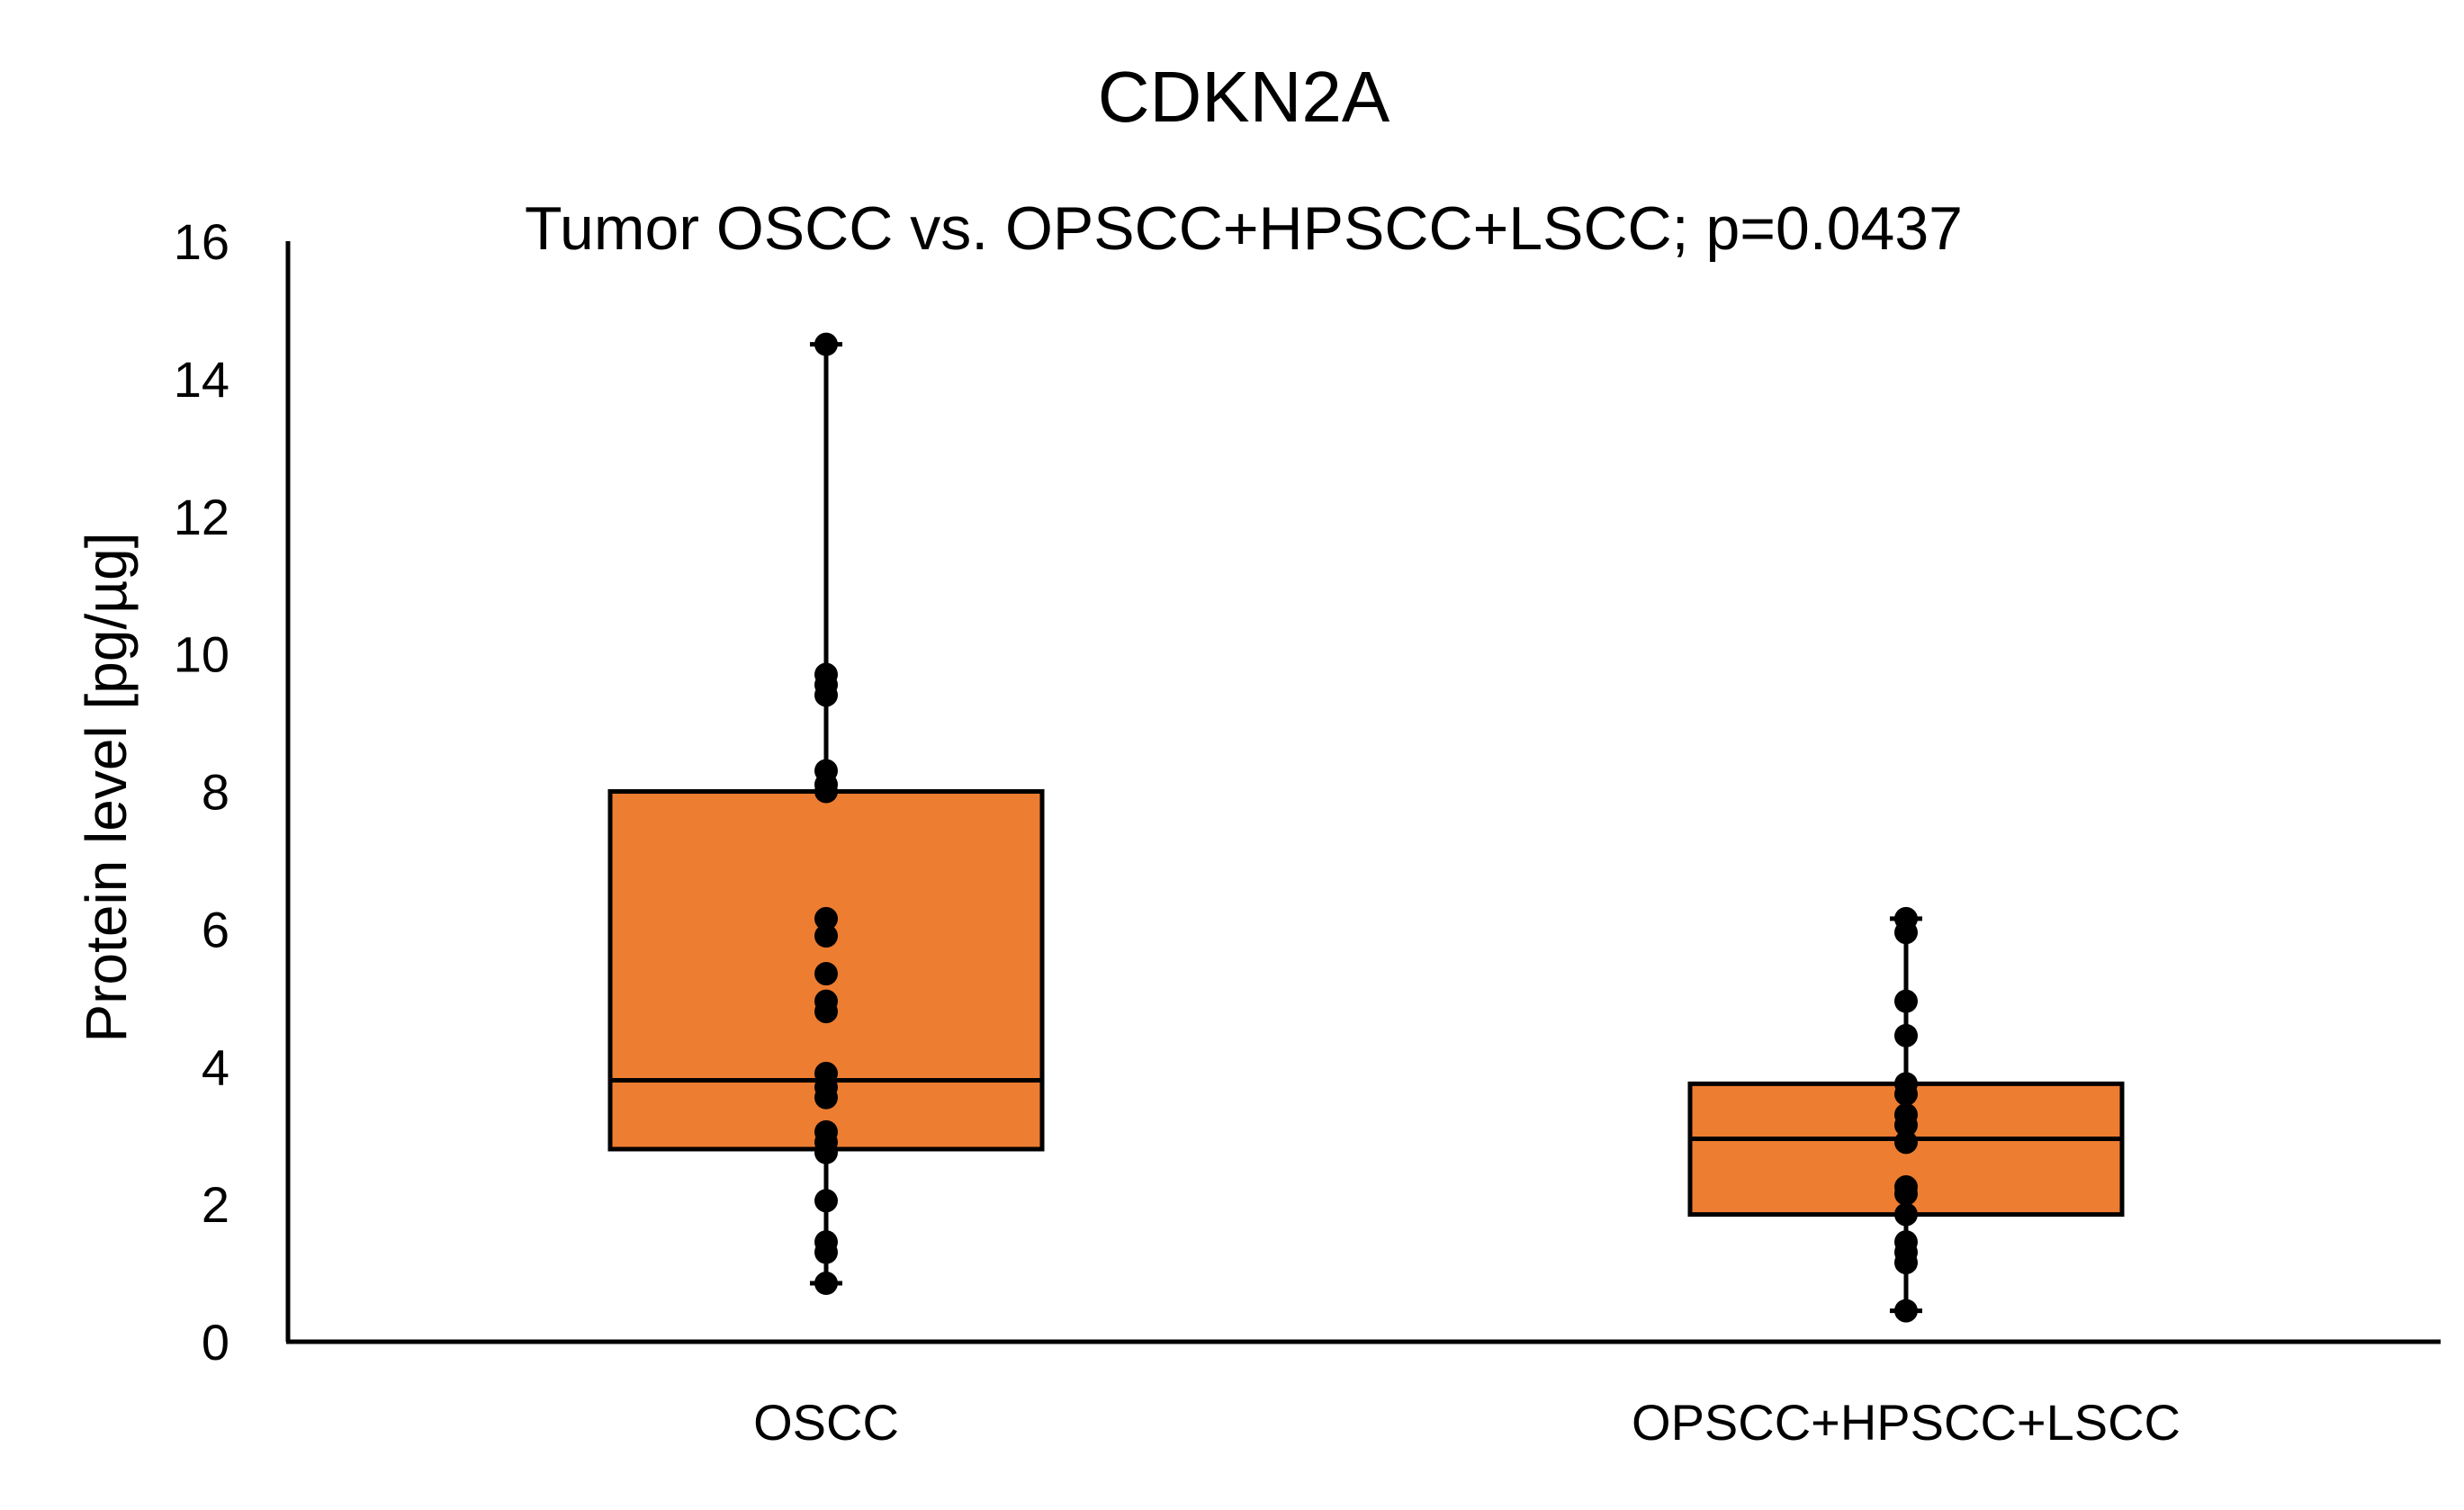  What do you see at coordinates (202, 655) in the screenshot?
I see `y-tick-label: 10` at bounding box center [202, 655].